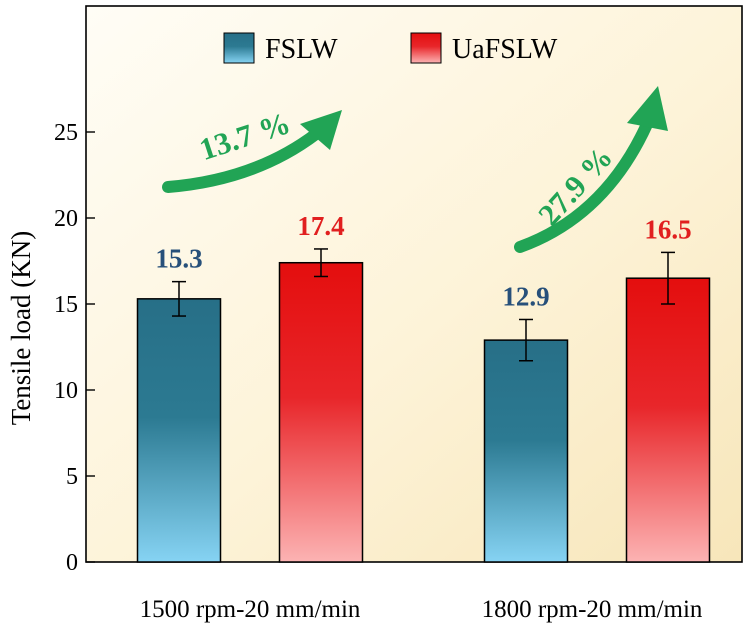 Image resolution: width=750 pixels, height=629 pixels. Describe the element at coordinates (66, 133) in the screenshot. I see `y-tick-label-5: 25` at that location.